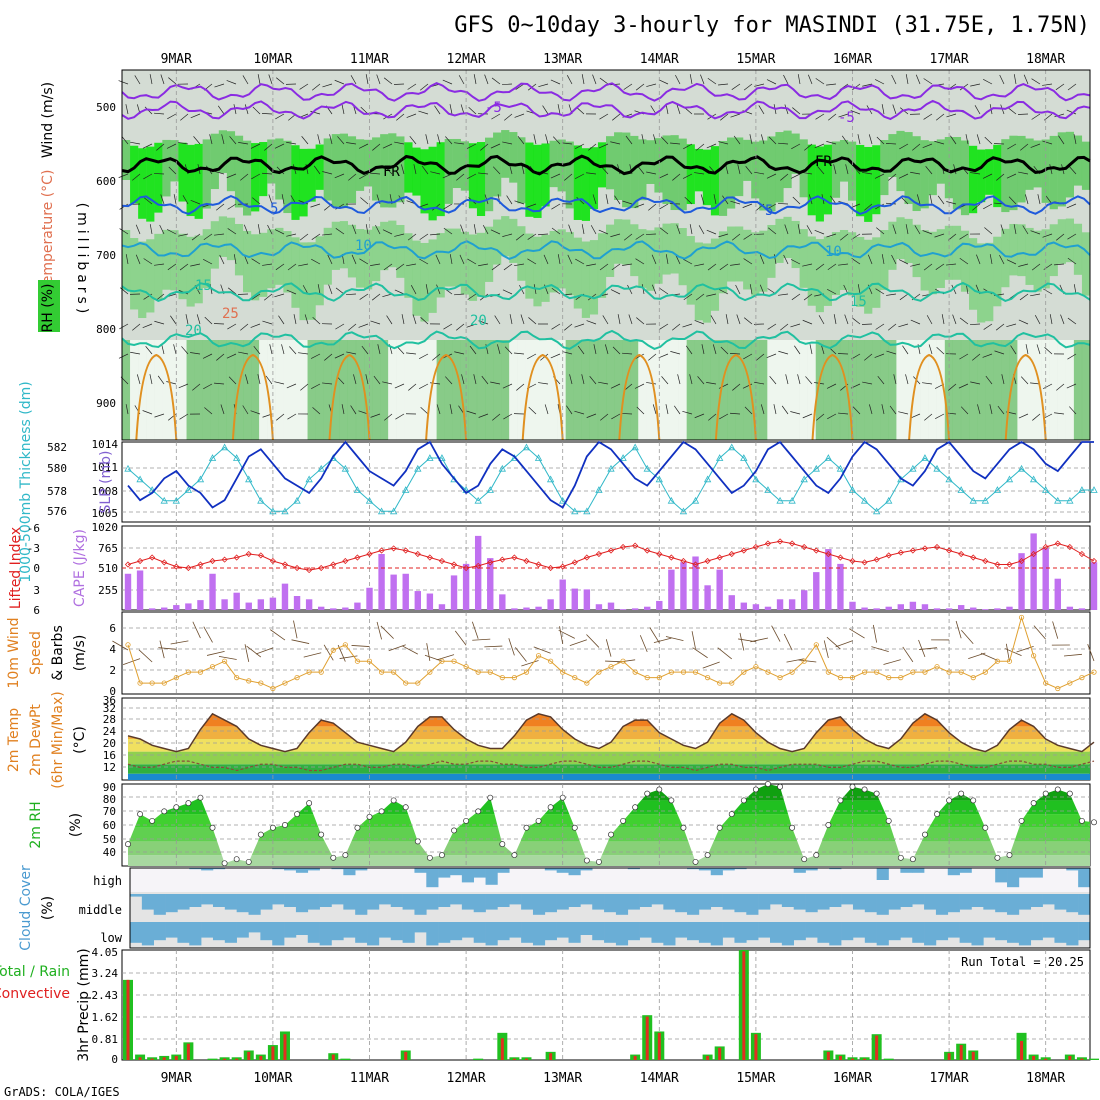  Describe the element at coordinates (846, 118) in the screenshot. I see `contour-label: -5` at that location.